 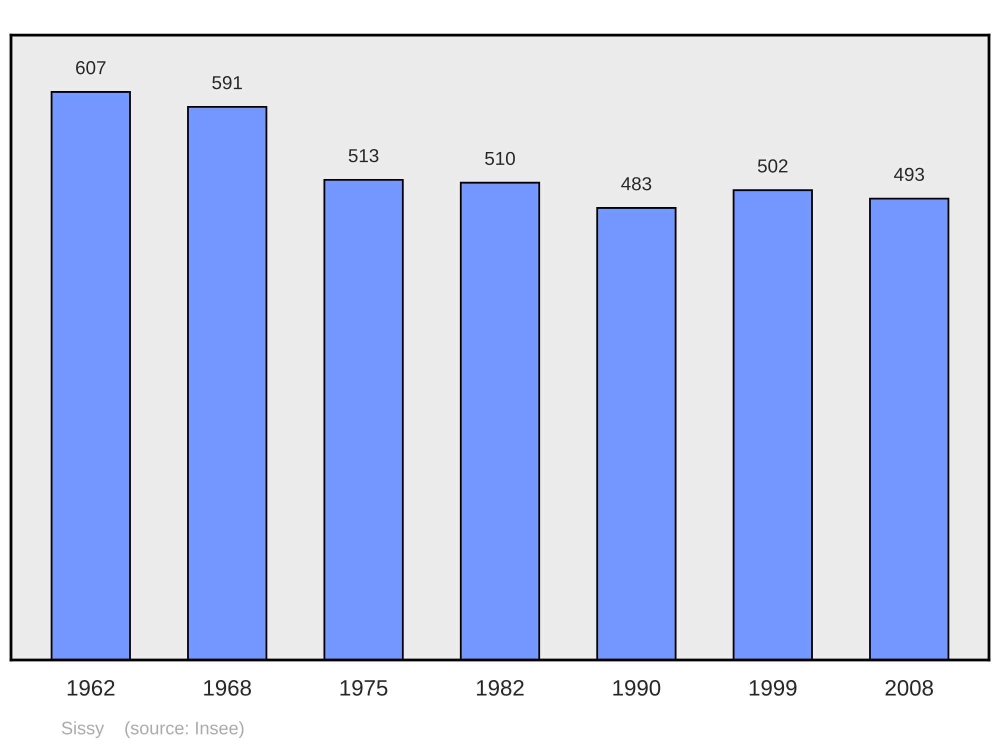 I want to click on text: Sissy (source: Insee), so click(x=153, y=729).